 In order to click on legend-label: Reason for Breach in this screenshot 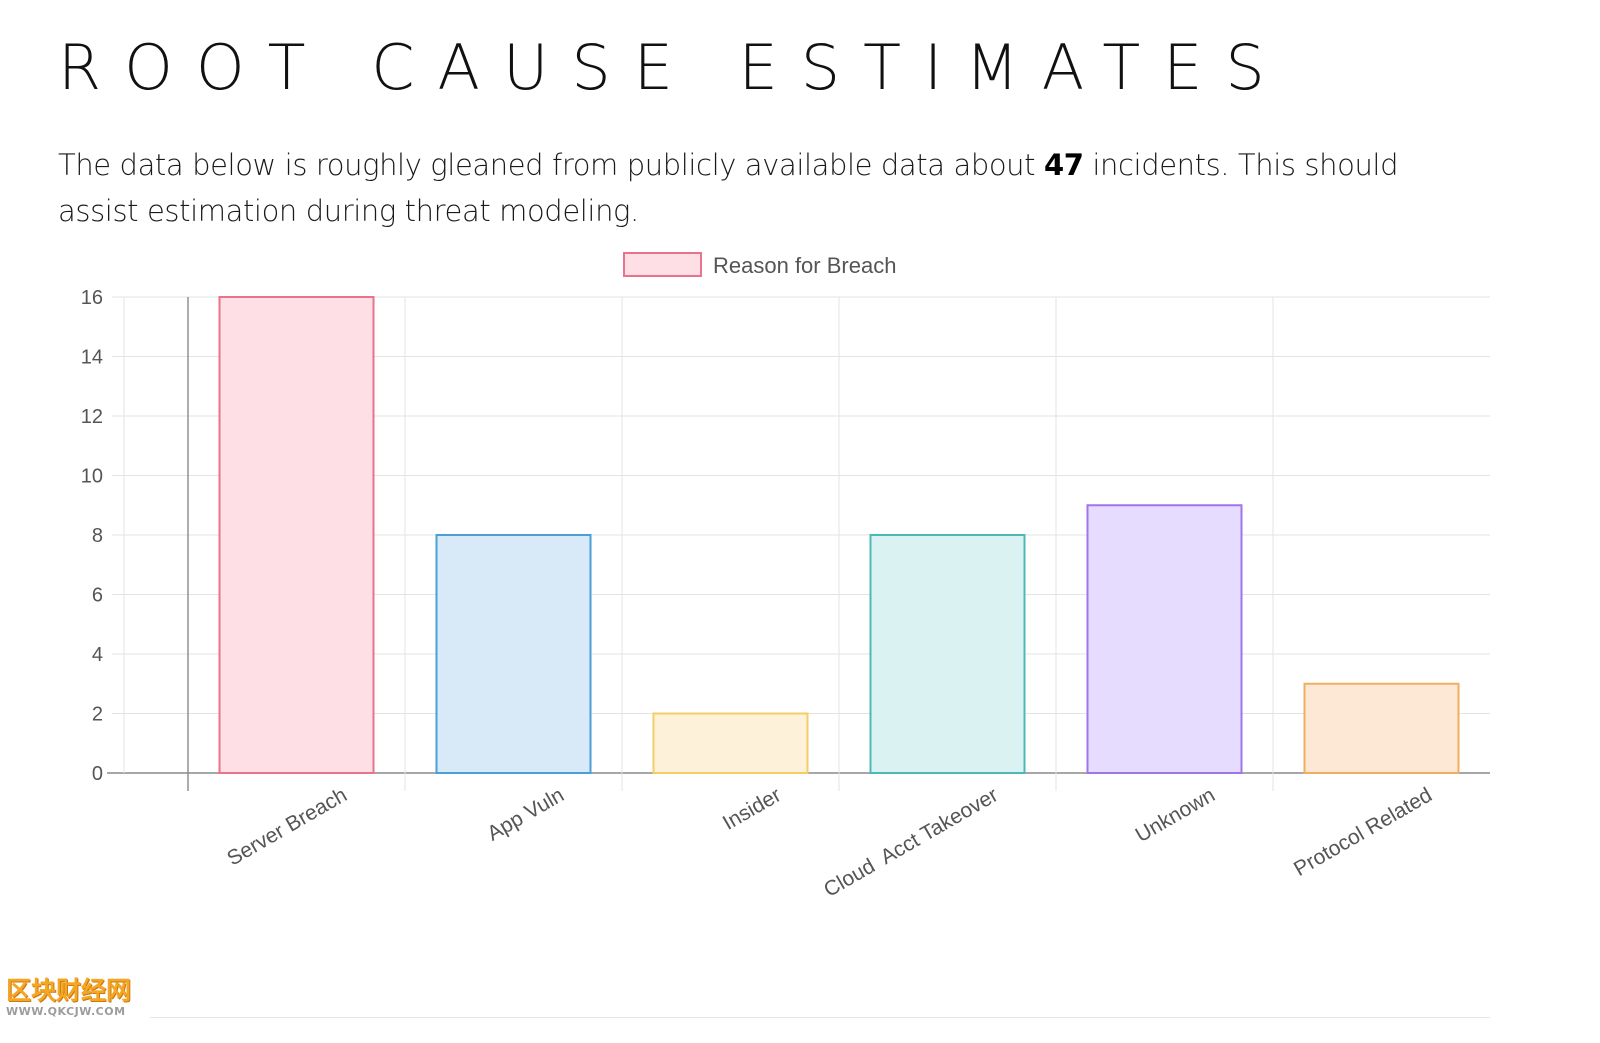, I will do `click(804, 265)`.